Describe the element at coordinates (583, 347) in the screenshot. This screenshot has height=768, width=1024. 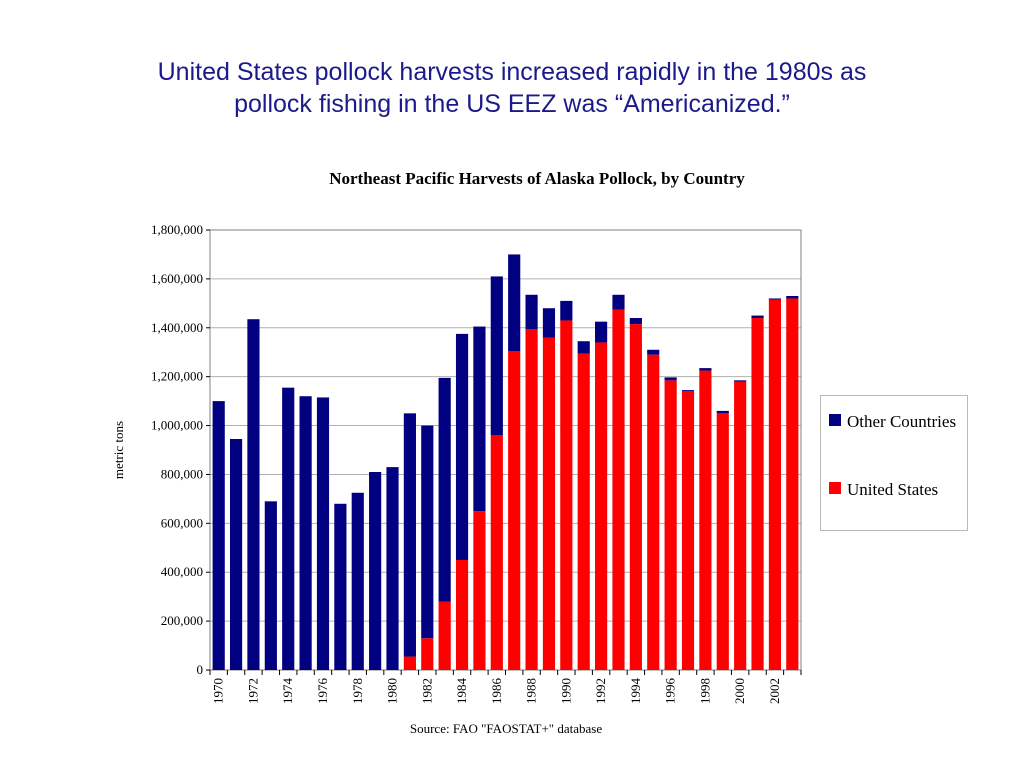
I see `bar-other-countries-1991` at that location.